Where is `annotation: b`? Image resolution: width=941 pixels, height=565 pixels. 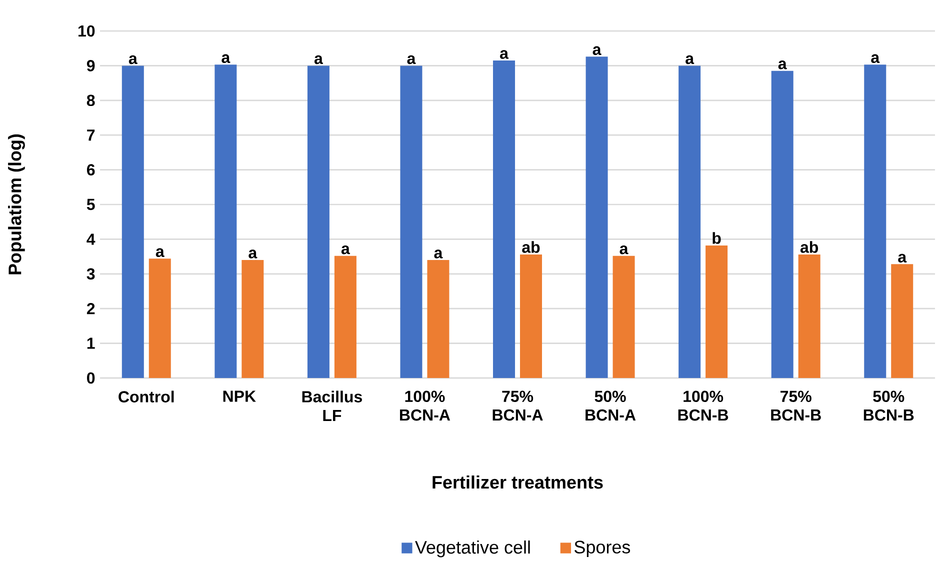
annotation: b is located at coordinates (716, 238).